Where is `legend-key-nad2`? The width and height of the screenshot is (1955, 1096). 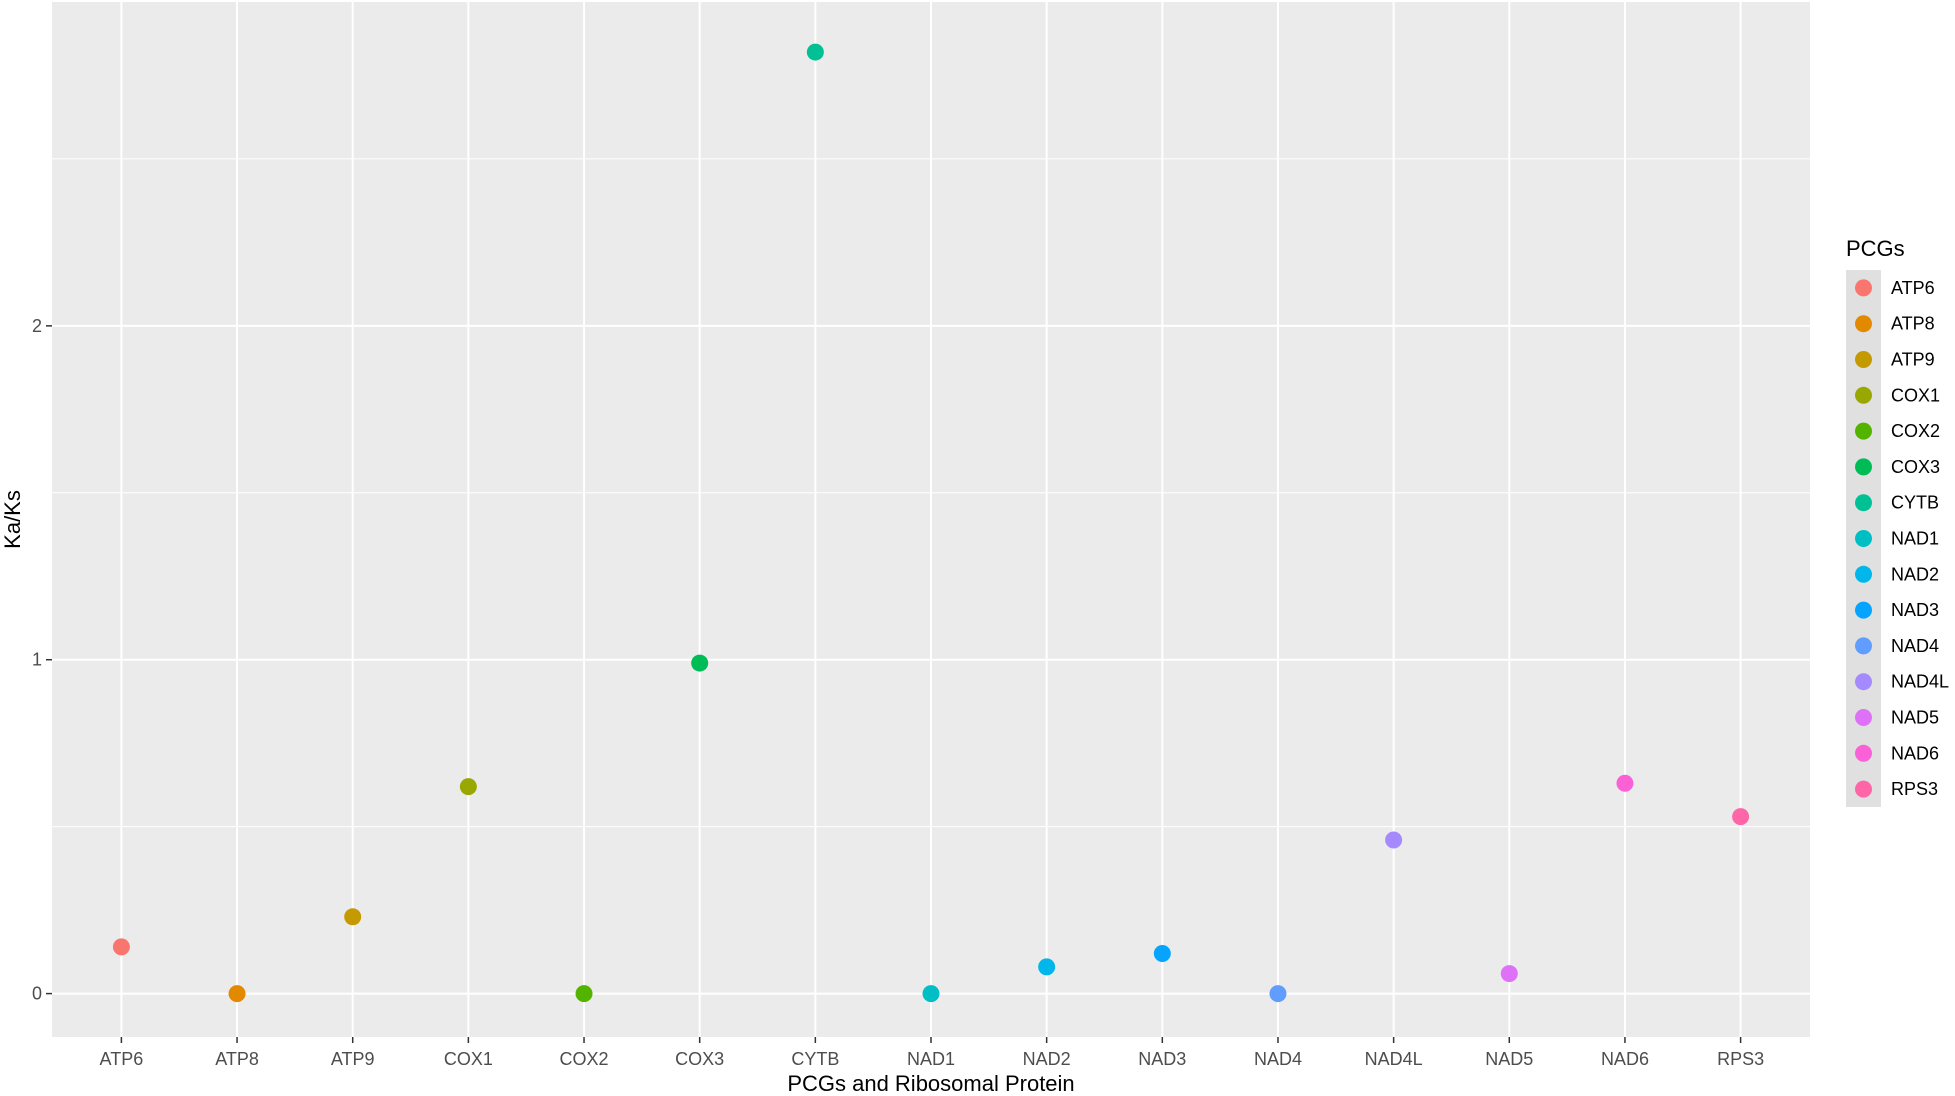 legend-key-nad2 is located at coordinates (1863, 574).